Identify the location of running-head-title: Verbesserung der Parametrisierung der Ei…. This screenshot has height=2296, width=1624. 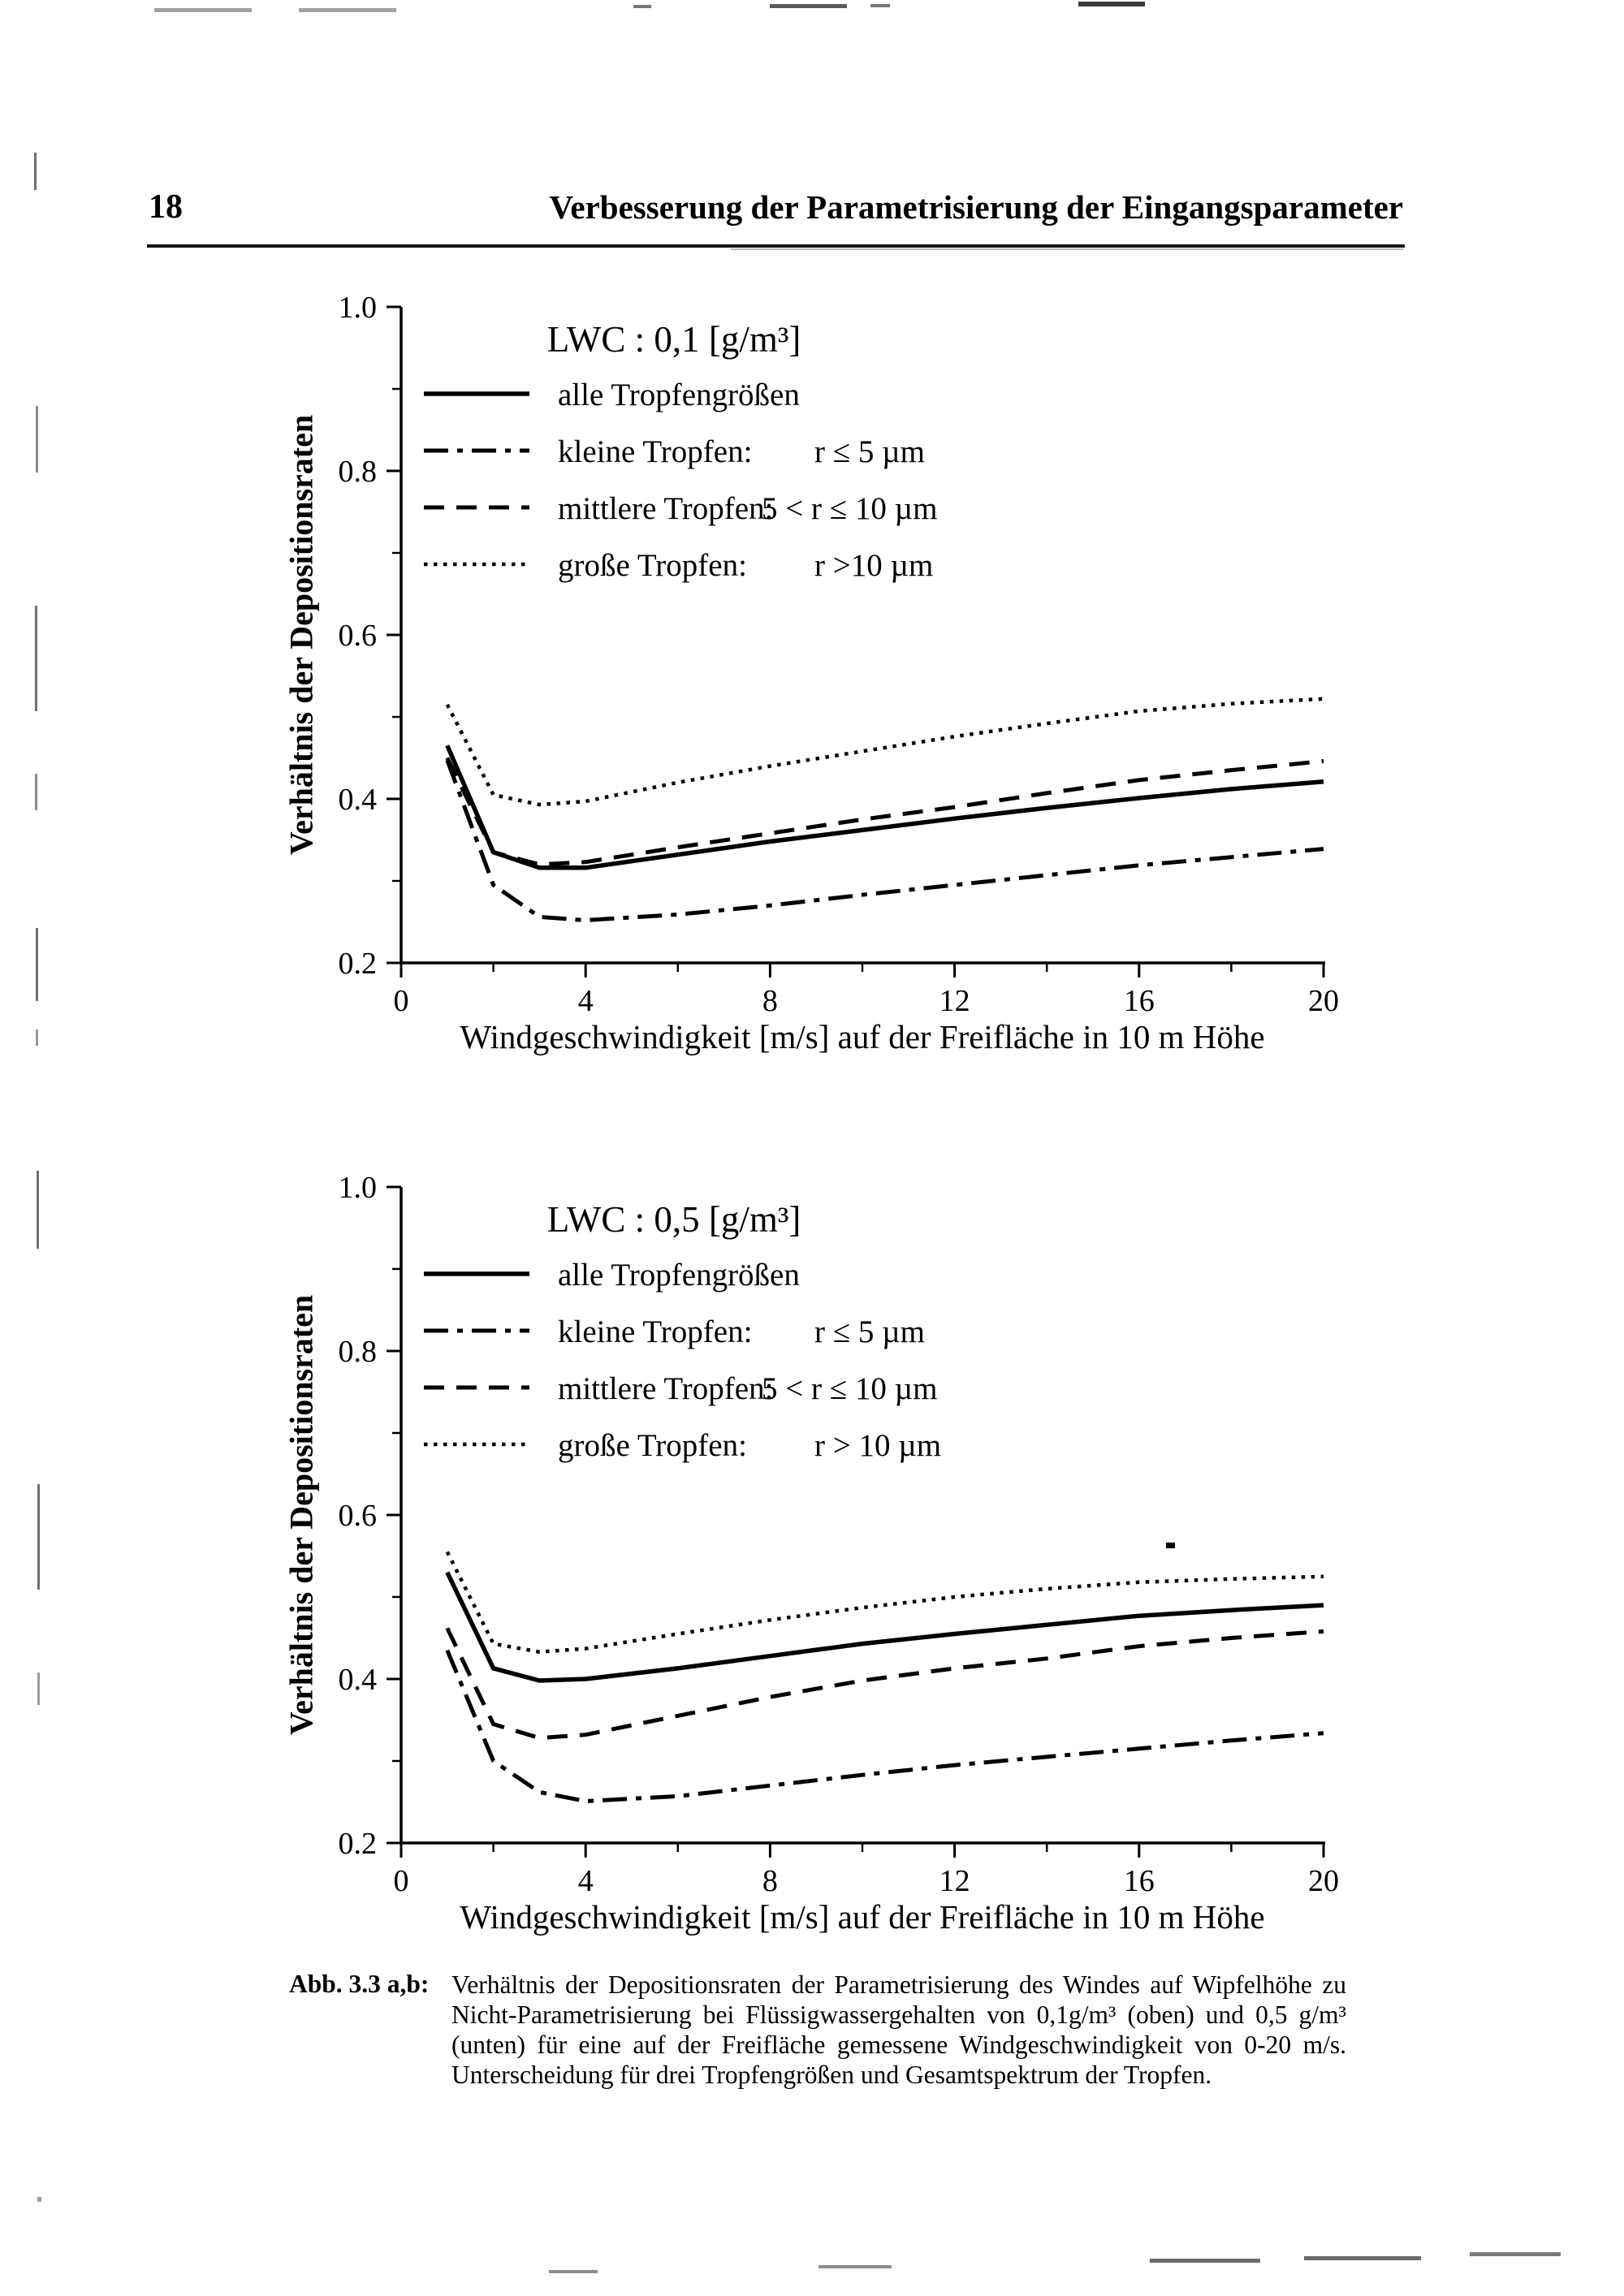
(976, 207).